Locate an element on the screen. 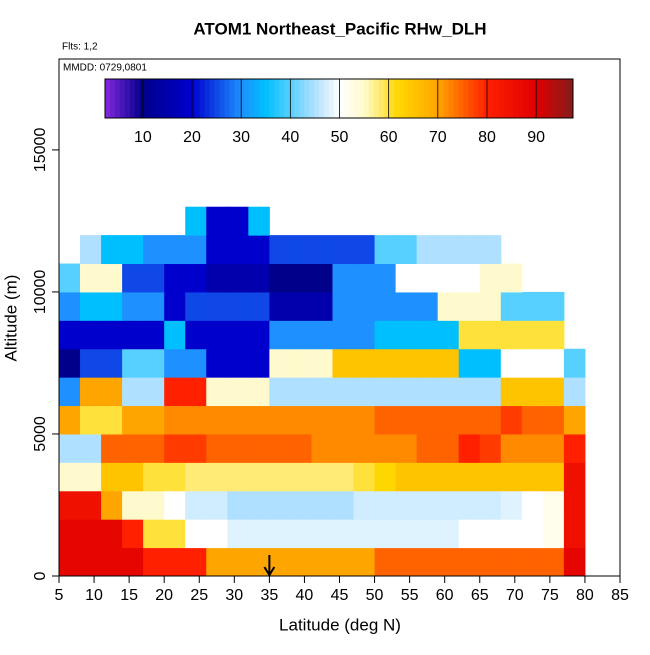 The height and width of the screenshot is (655, 650). x-tick-label: 65 is located at coordinates (480, 595).